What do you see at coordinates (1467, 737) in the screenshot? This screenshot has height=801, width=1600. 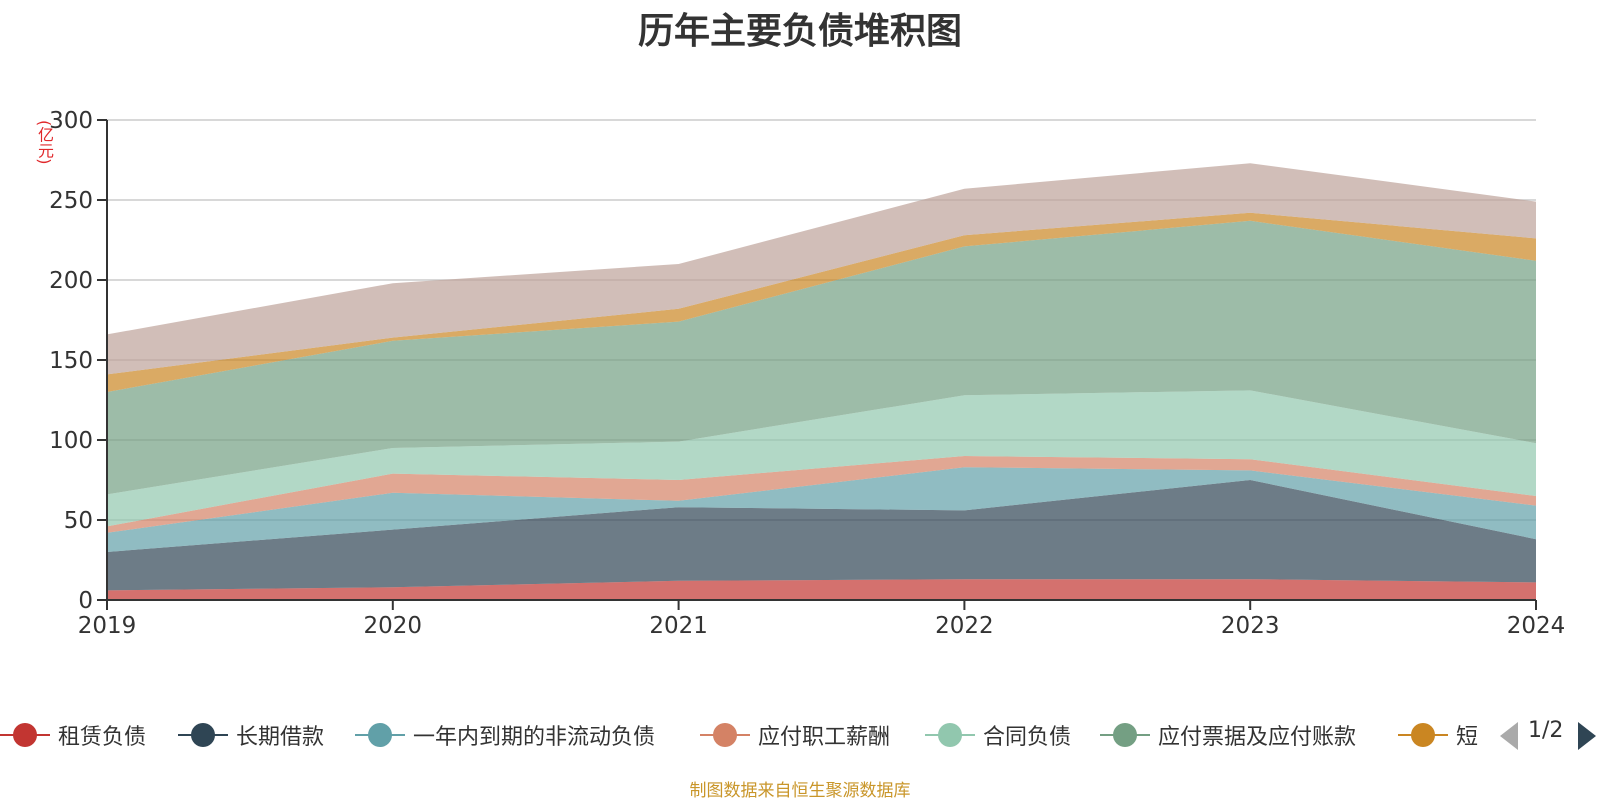 I see `legend-label: 短` at bounding box center [1467, 737].